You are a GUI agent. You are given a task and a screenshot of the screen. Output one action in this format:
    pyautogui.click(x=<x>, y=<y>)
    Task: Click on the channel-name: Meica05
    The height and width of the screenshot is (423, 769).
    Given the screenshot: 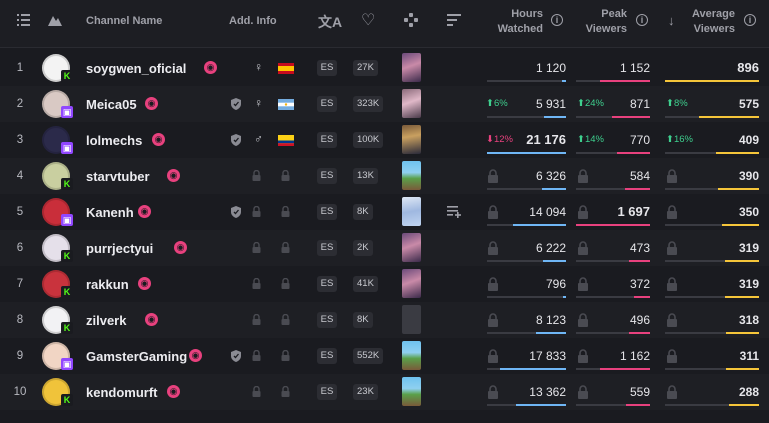 What is the action you would take?
    pyautogui.click(x=111, y=104)
    